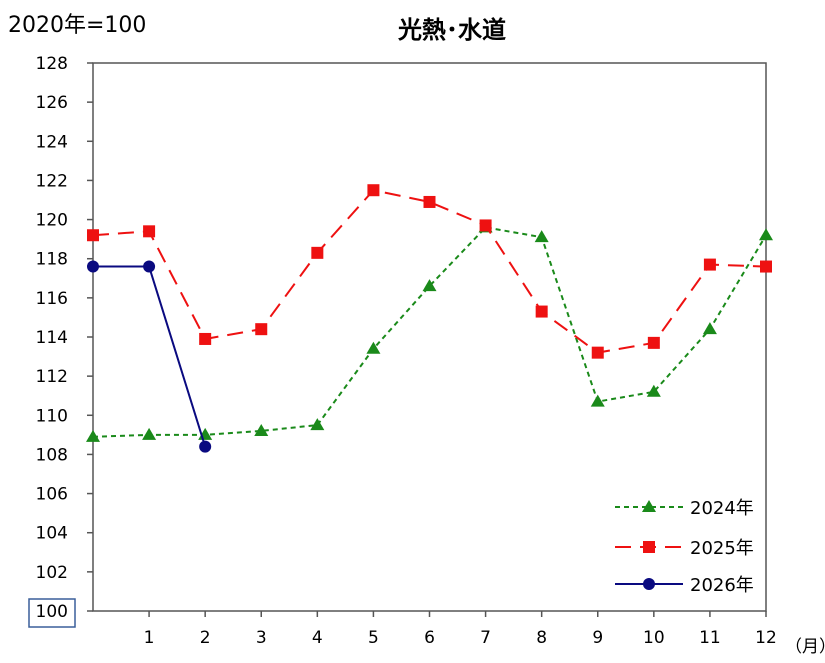 Image resolution: width=825 pixels, height=663 pixels. What do you see at coordinates (429, 638) in the screenshot?
I see `x-tick-label: 6` at bounding box center [429, 638].